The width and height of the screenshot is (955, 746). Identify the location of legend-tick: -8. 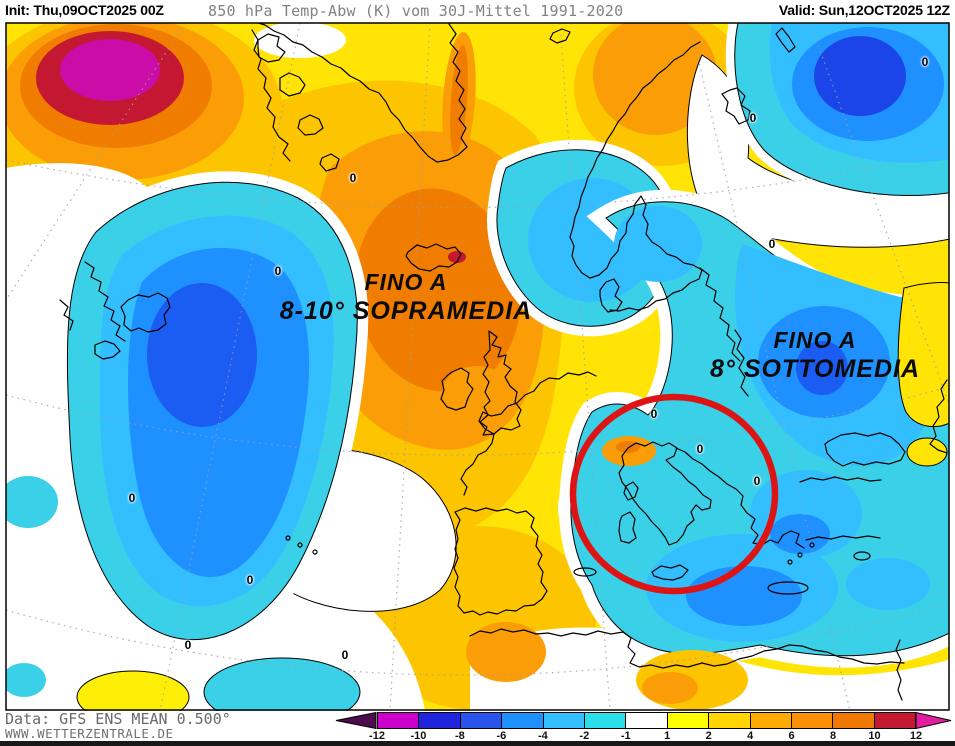
(460, 736).